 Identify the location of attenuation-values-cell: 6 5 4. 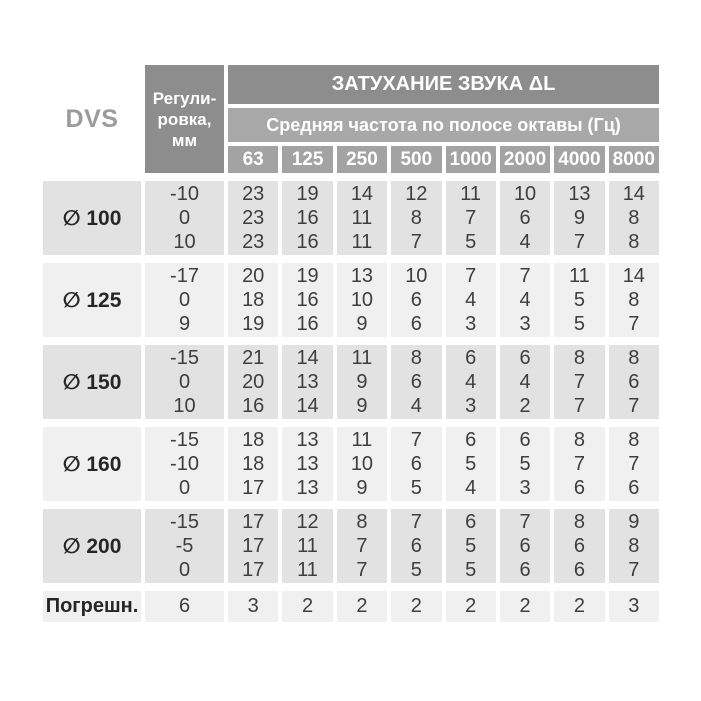
(470, 464).